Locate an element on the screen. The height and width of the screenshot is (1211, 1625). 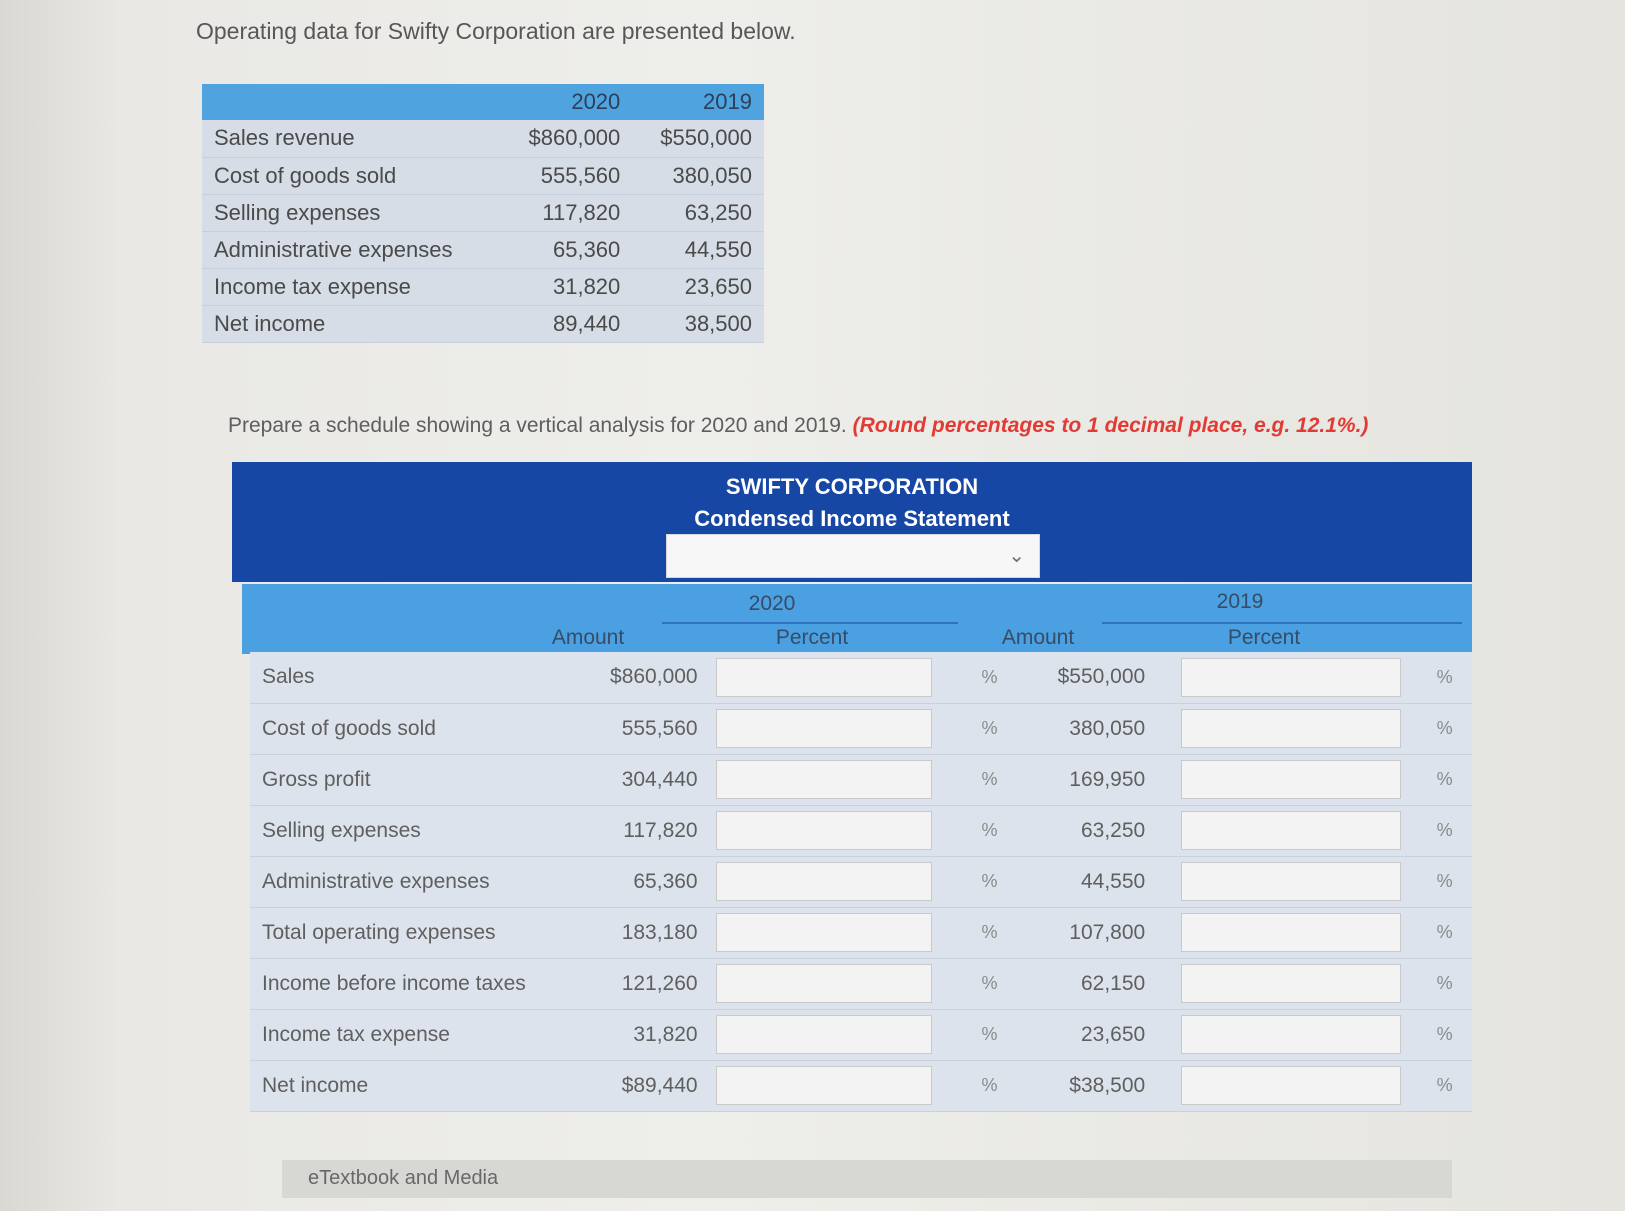
amount-2019-value: 44,550 is located at coordinates (1113, 881).